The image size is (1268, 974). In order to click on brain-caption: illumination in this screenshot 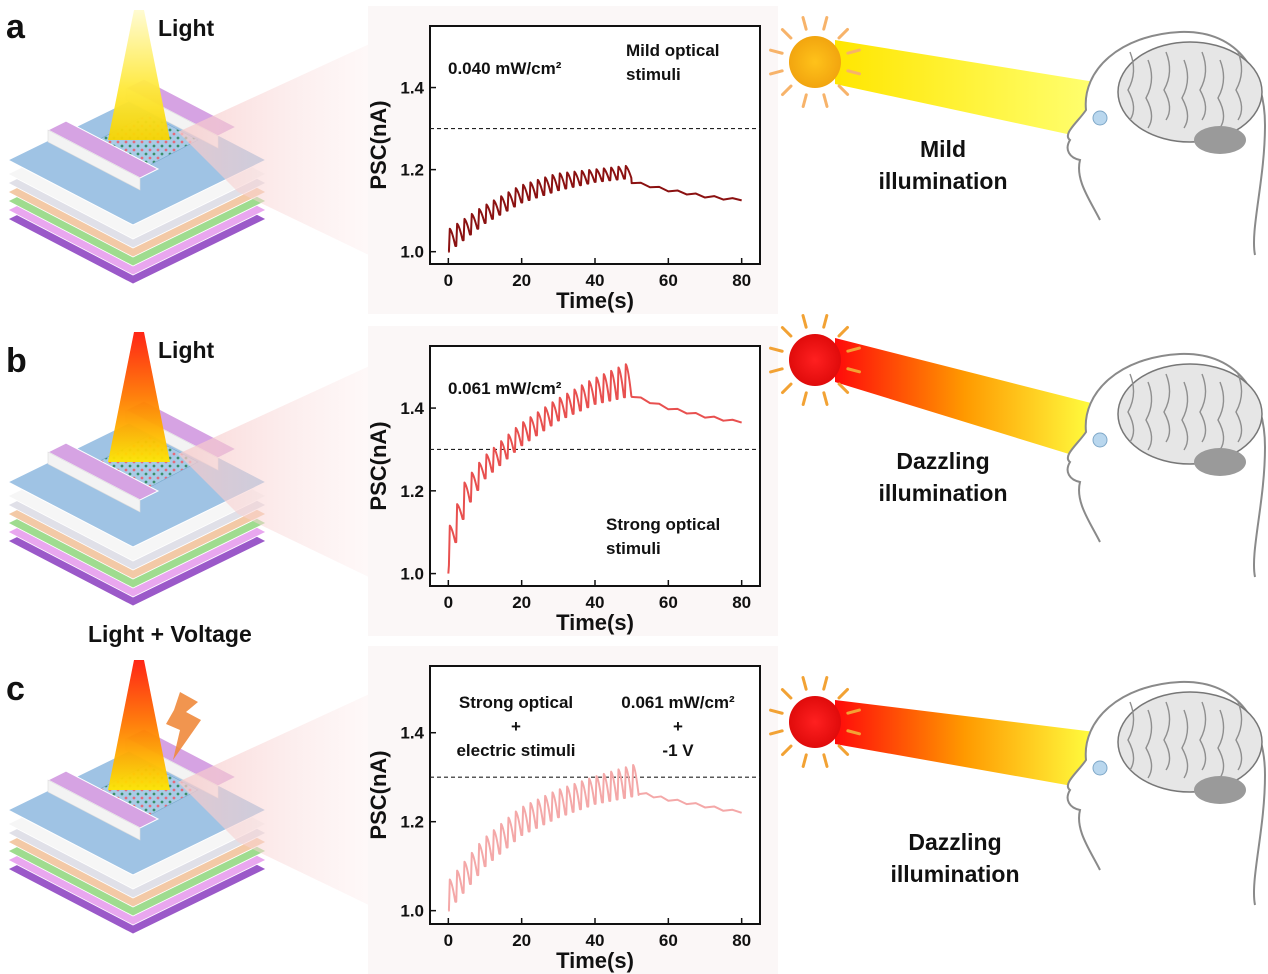, I will do `click(942, 493)`.